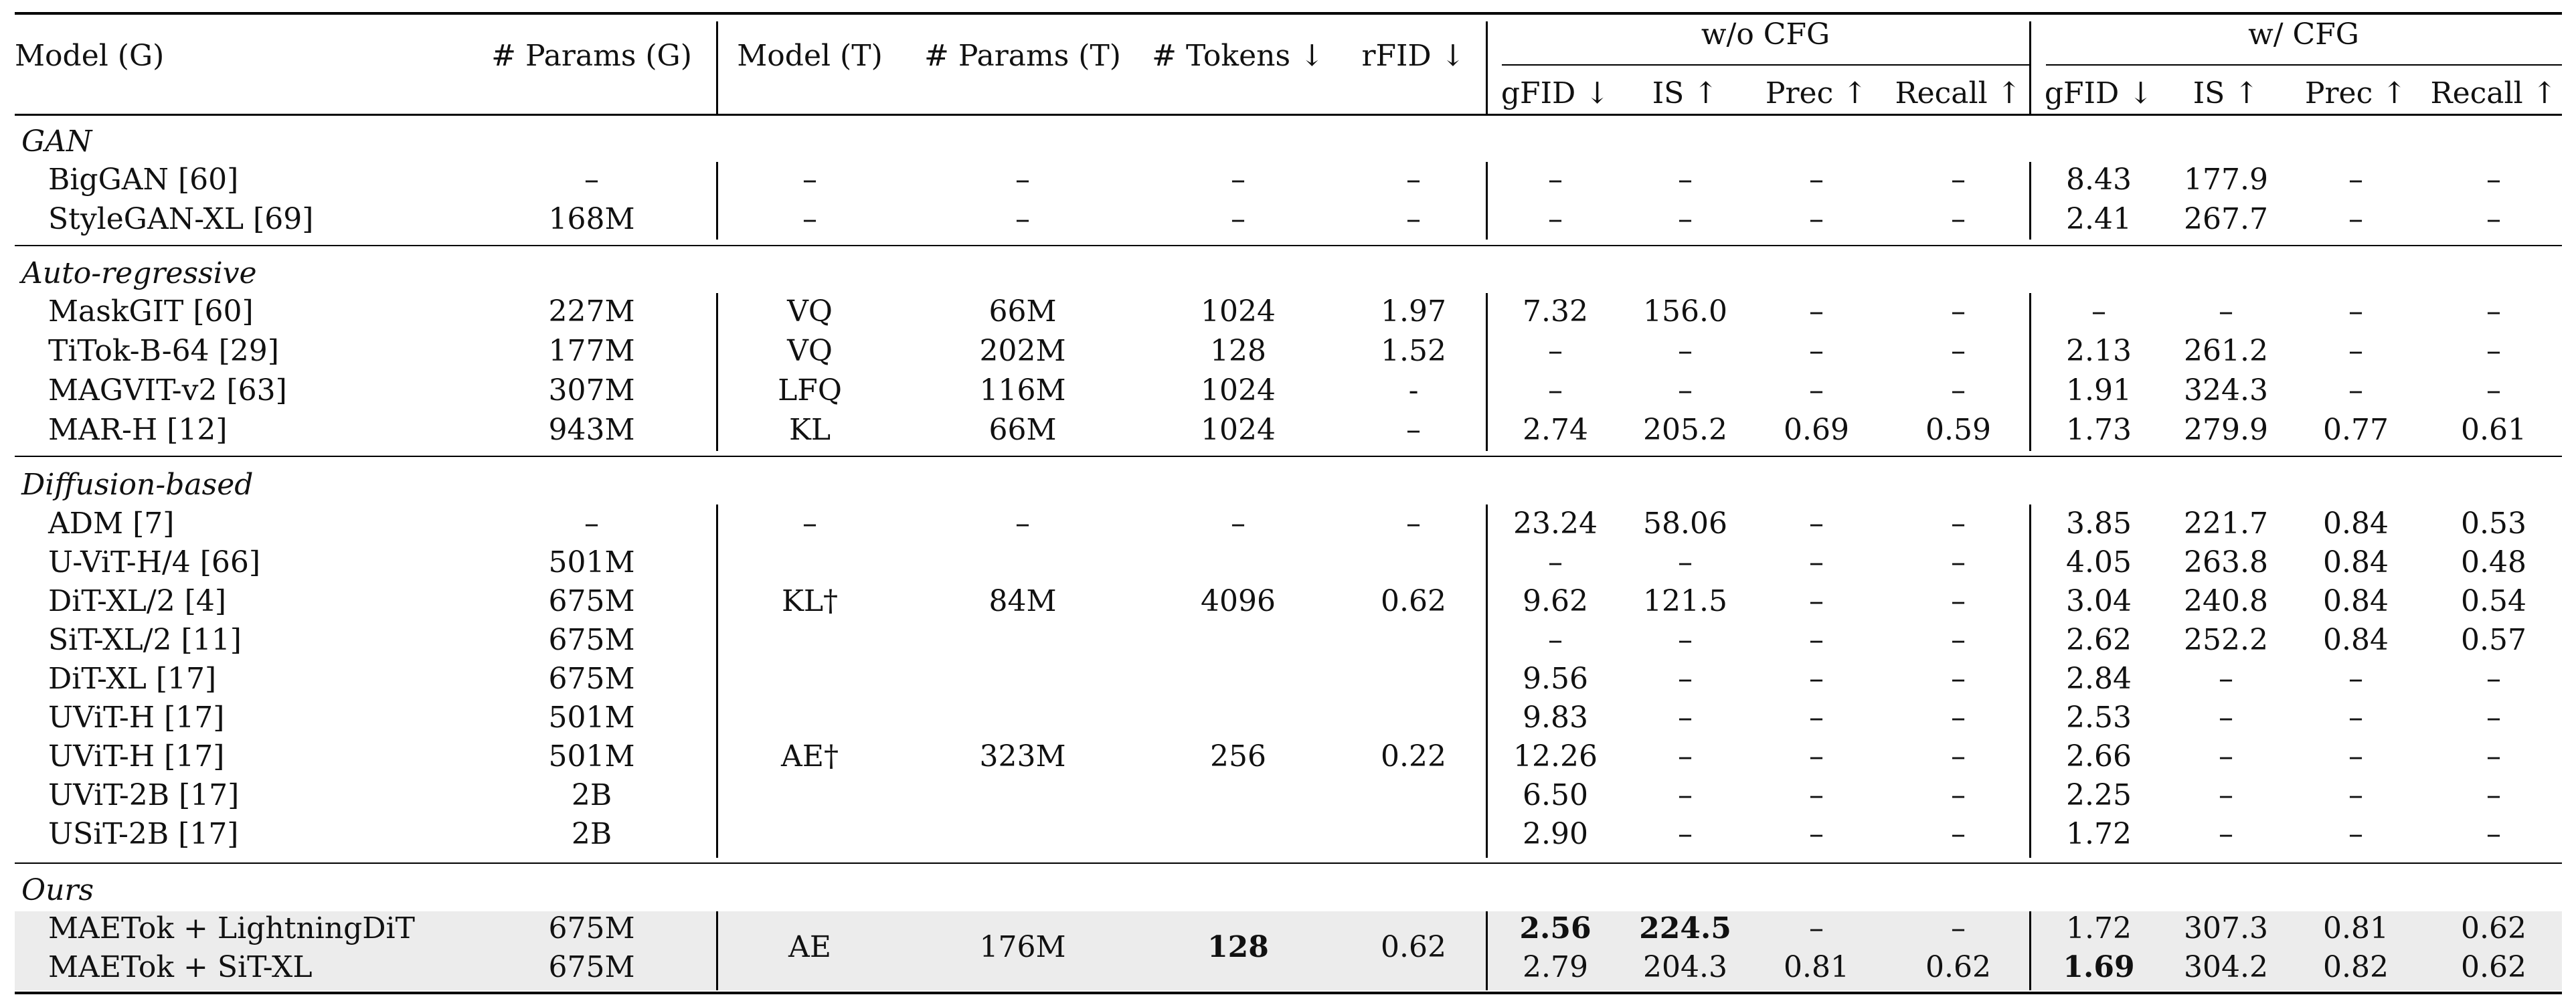 The width and height of the screenshot is (2576, 1005). I want to click on row-ours-1-w-gfid: 1.69, so click(2099, 967).